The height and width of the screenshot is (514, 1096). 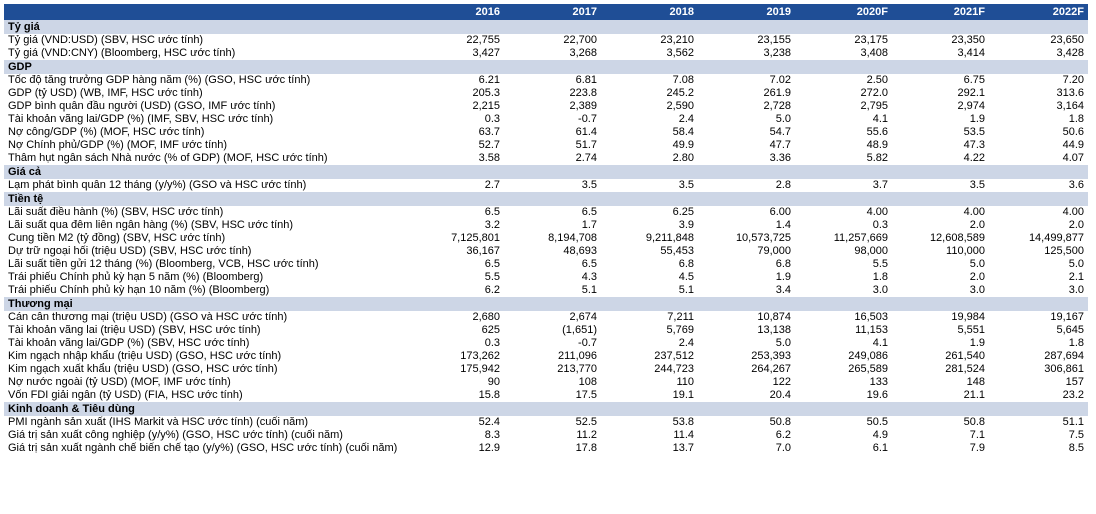 I want to click on value-cell: 10,573,725, so click(x=763, y=238).